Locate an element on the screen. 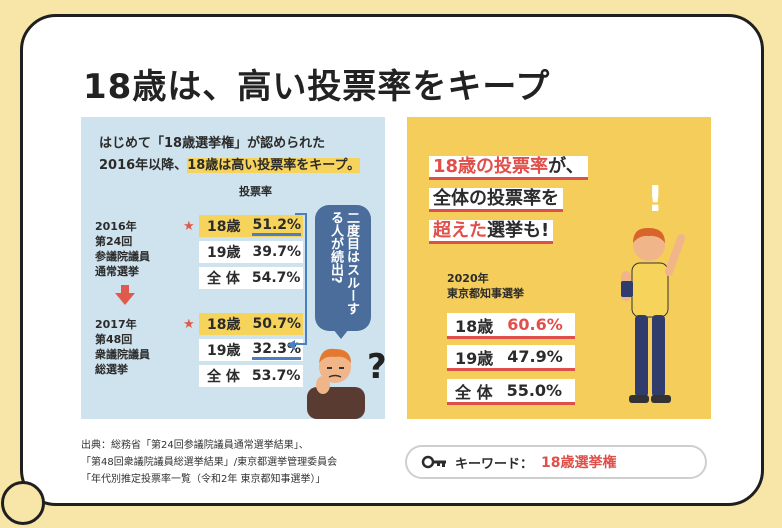  turnout-row-all: 全 体 54.7% is located at coordinates (251, 278).